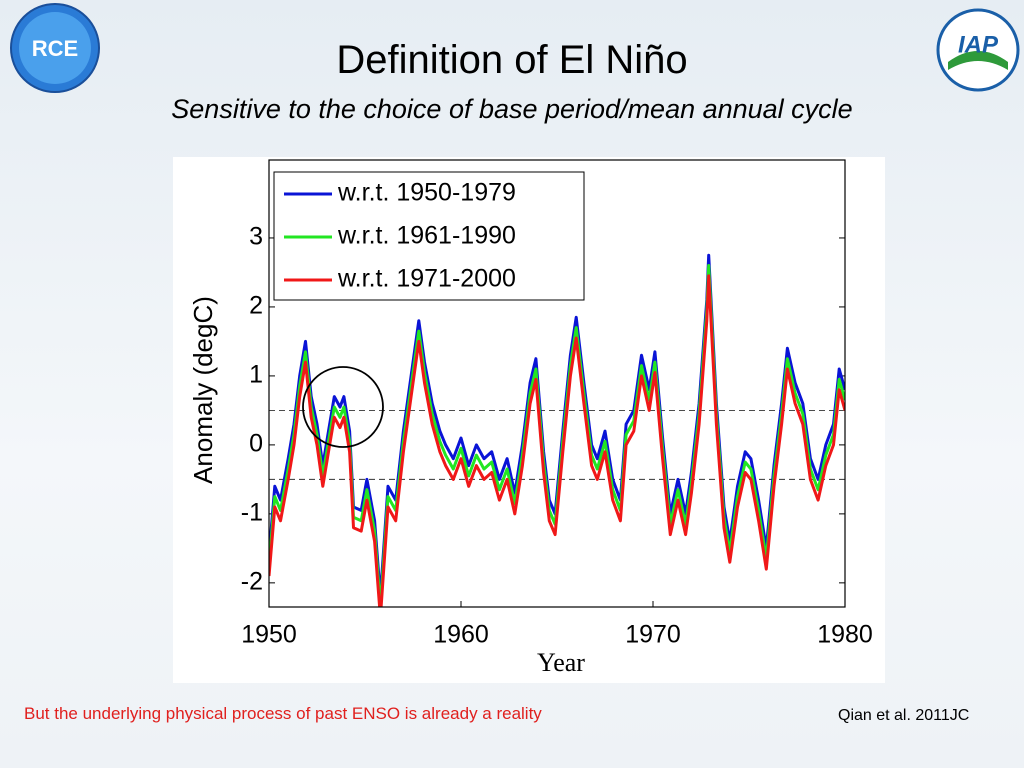 The image size is (1024, 768). Describe the element at coordinates (256, 375) in the screenshot. I see `y-tick-label: 1` at that location.